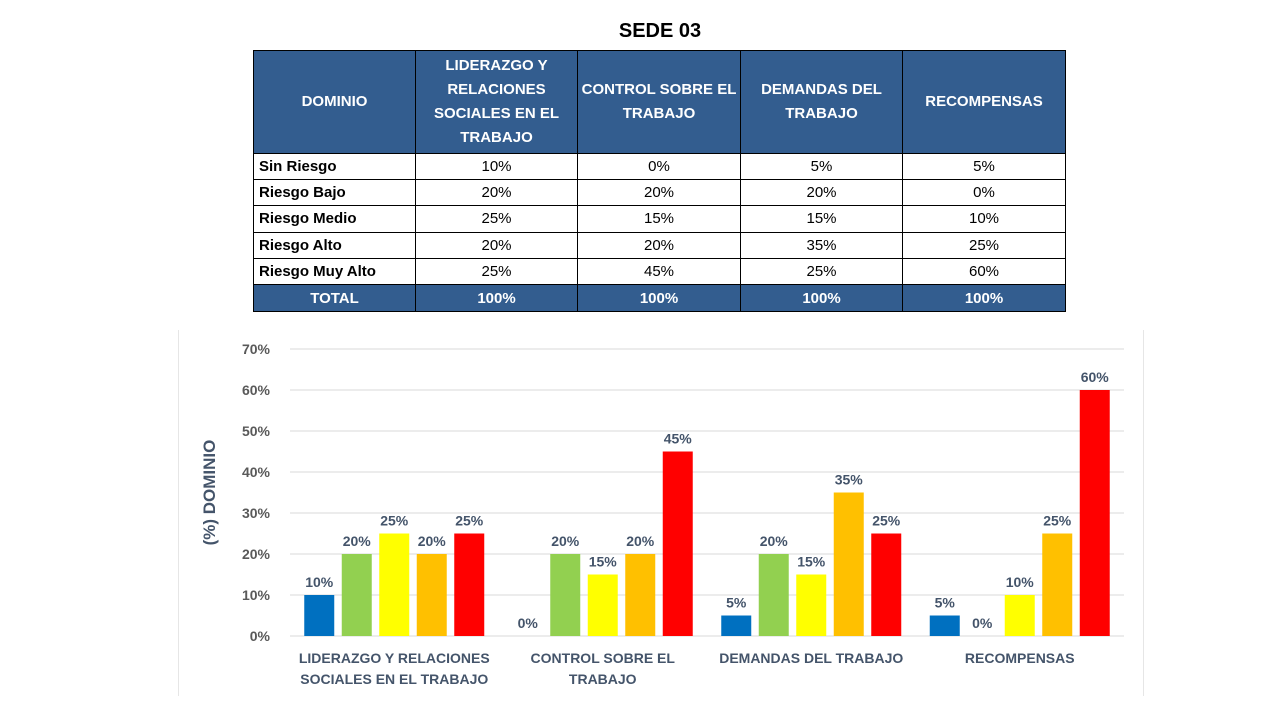 This screenshot has height=720, width=1280. What do you see at coordinates (334, 298) in the screenshot?
I see `total-label: TOTAL` at bounding box center [334, 298].